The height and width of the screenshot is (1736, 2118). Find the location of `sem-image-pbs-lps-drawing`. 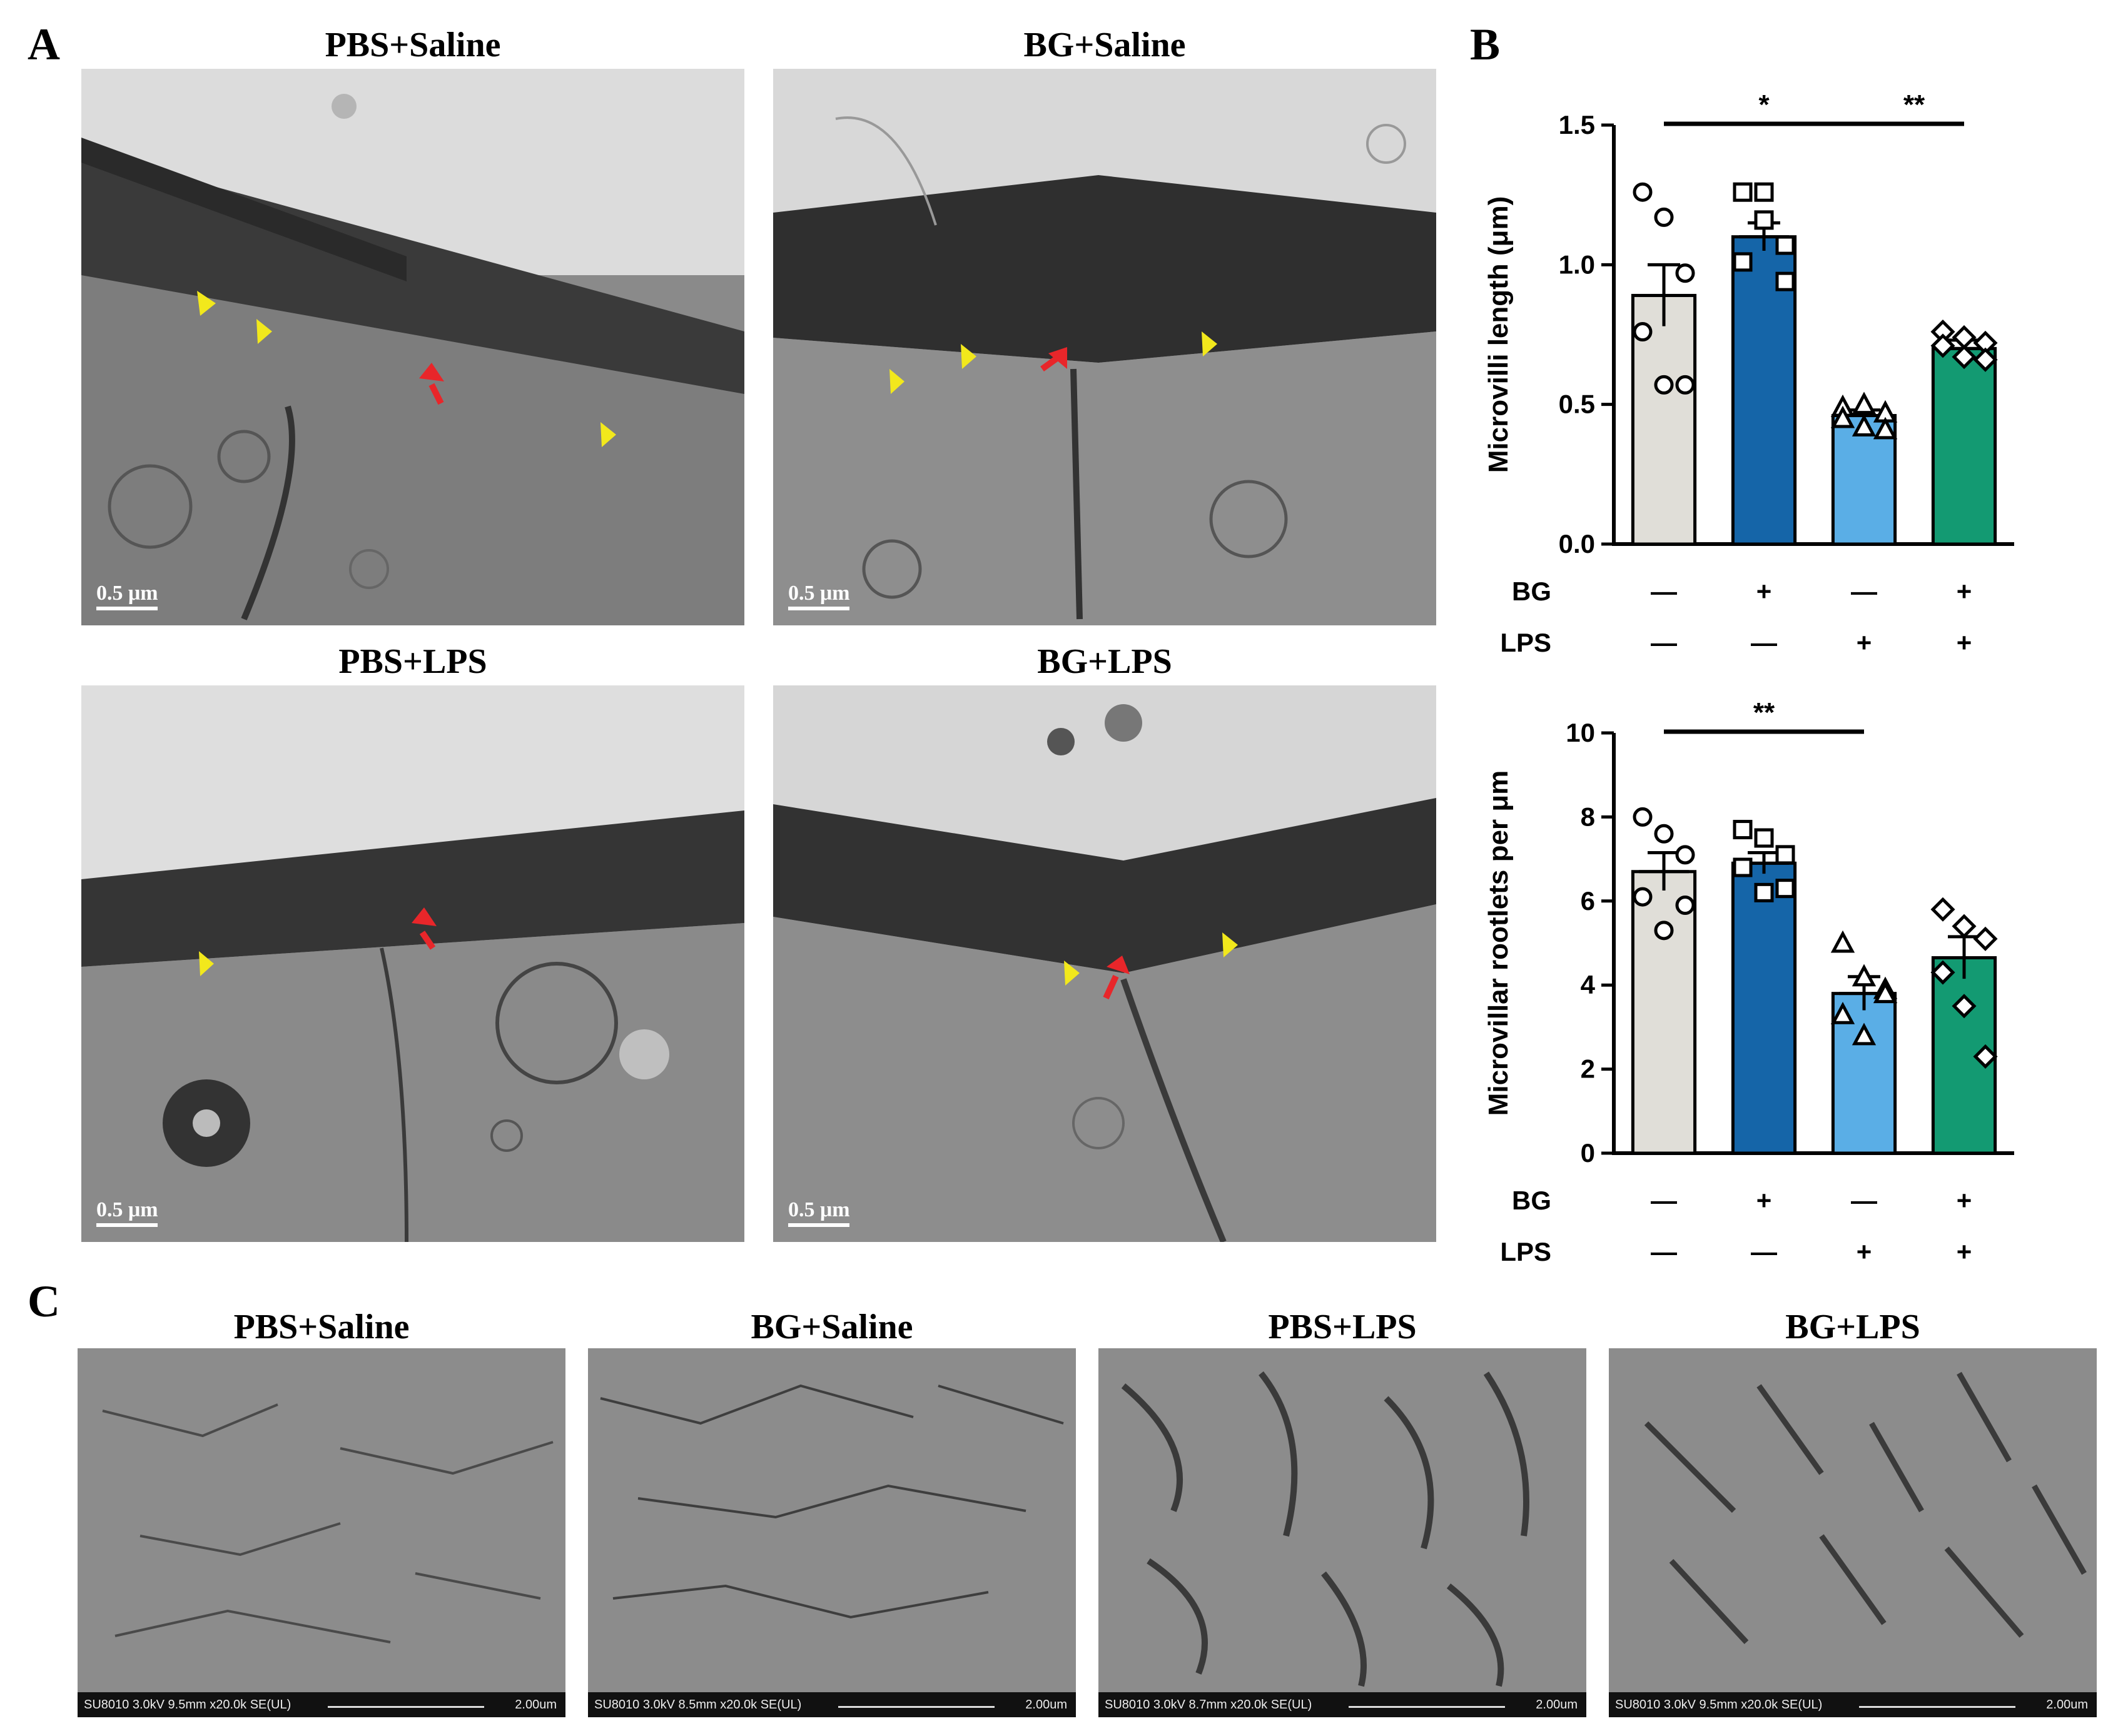

sem-image-pbs-lps-drawing is located at coordinates (1325, 1529).